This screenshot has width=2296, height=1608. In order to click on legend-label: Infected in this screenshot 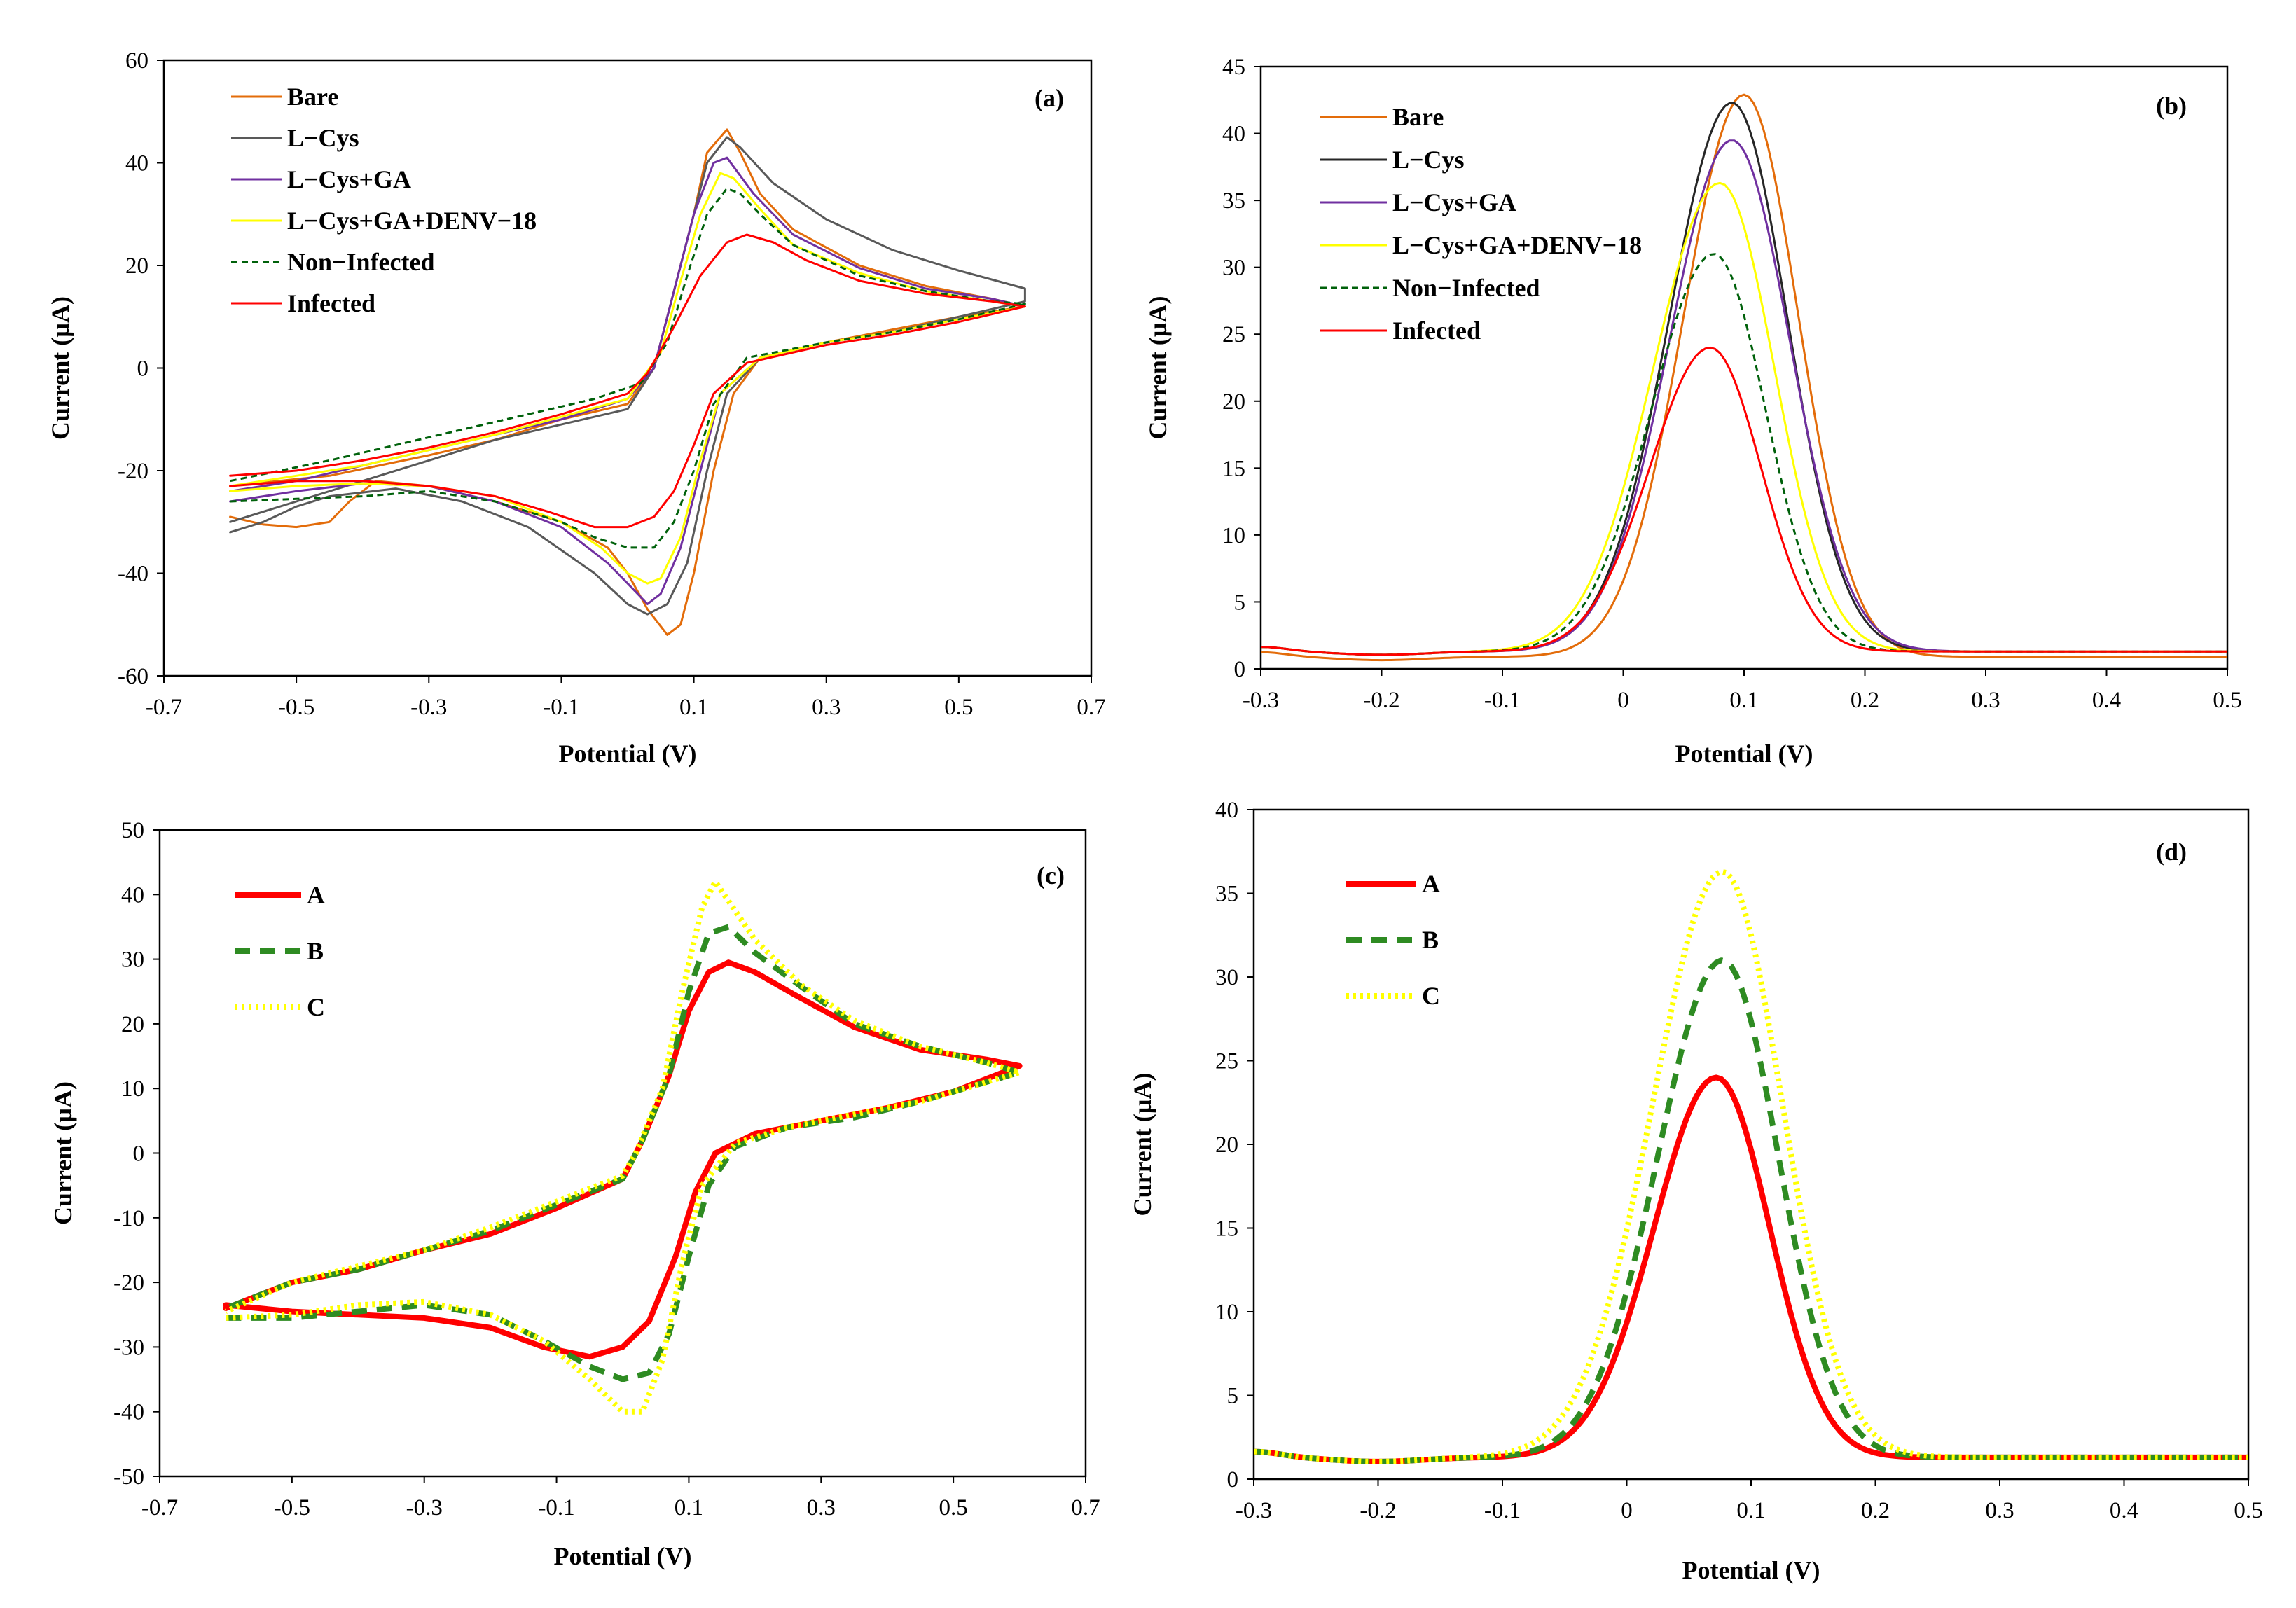, I will do `click(1436, 331)`.